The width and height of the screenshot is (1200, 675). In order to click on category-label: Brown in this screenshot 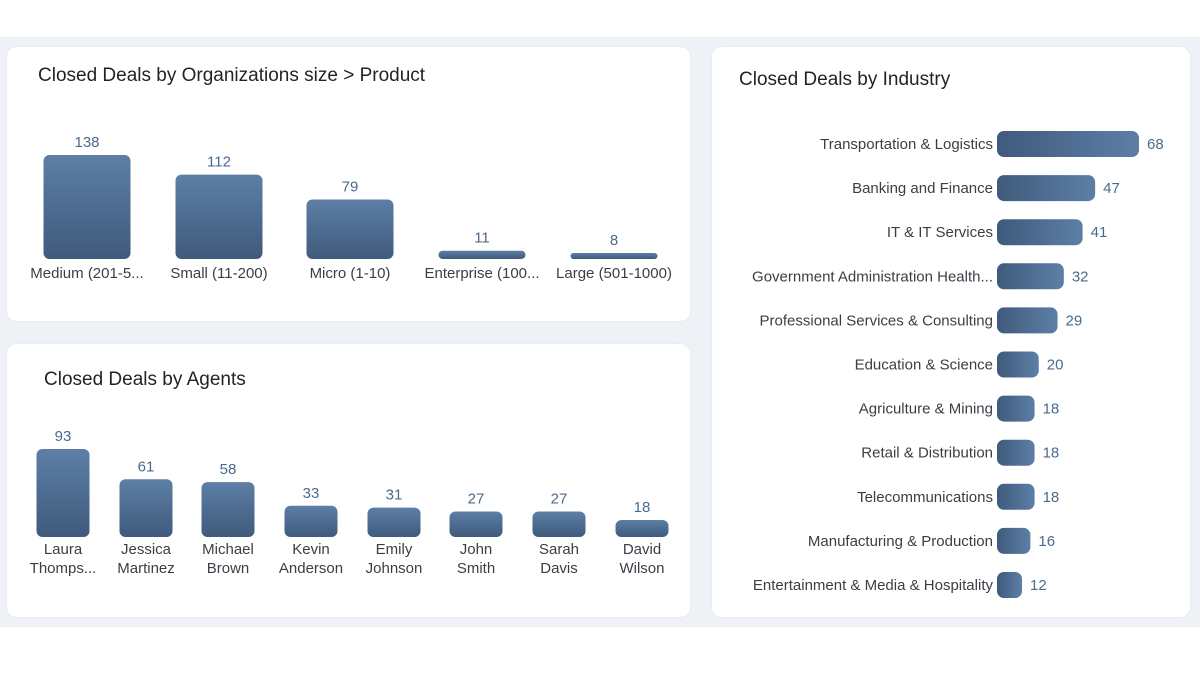, I will do `click(228, 568)`.